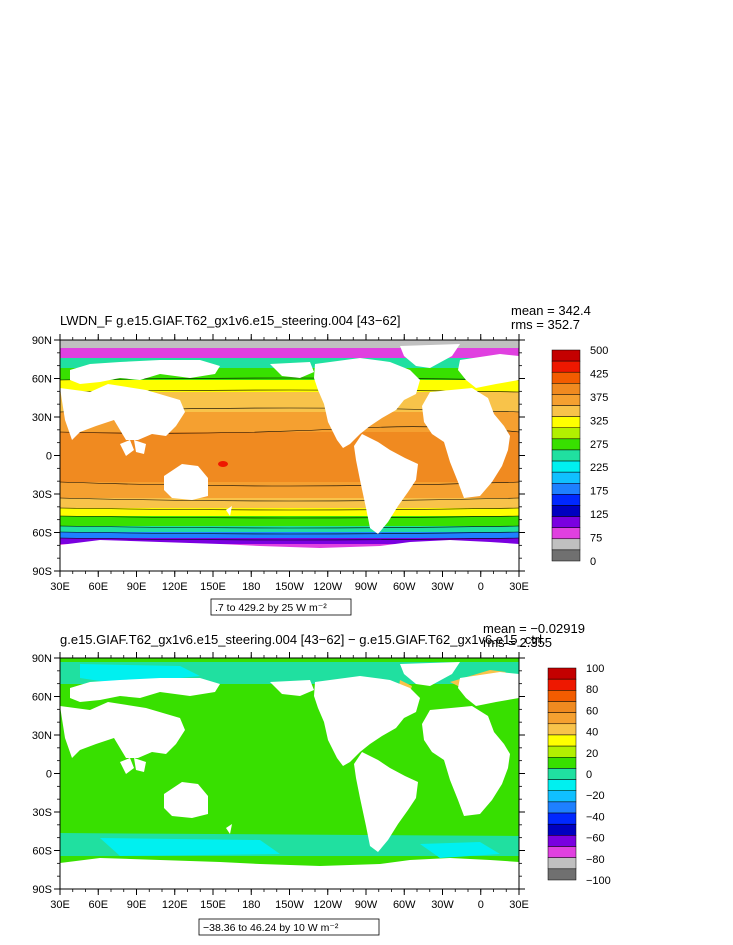 The height and width of the screenshot is (945, 733). I want to click on lat-tick-label: 60S, so click(42, 534).